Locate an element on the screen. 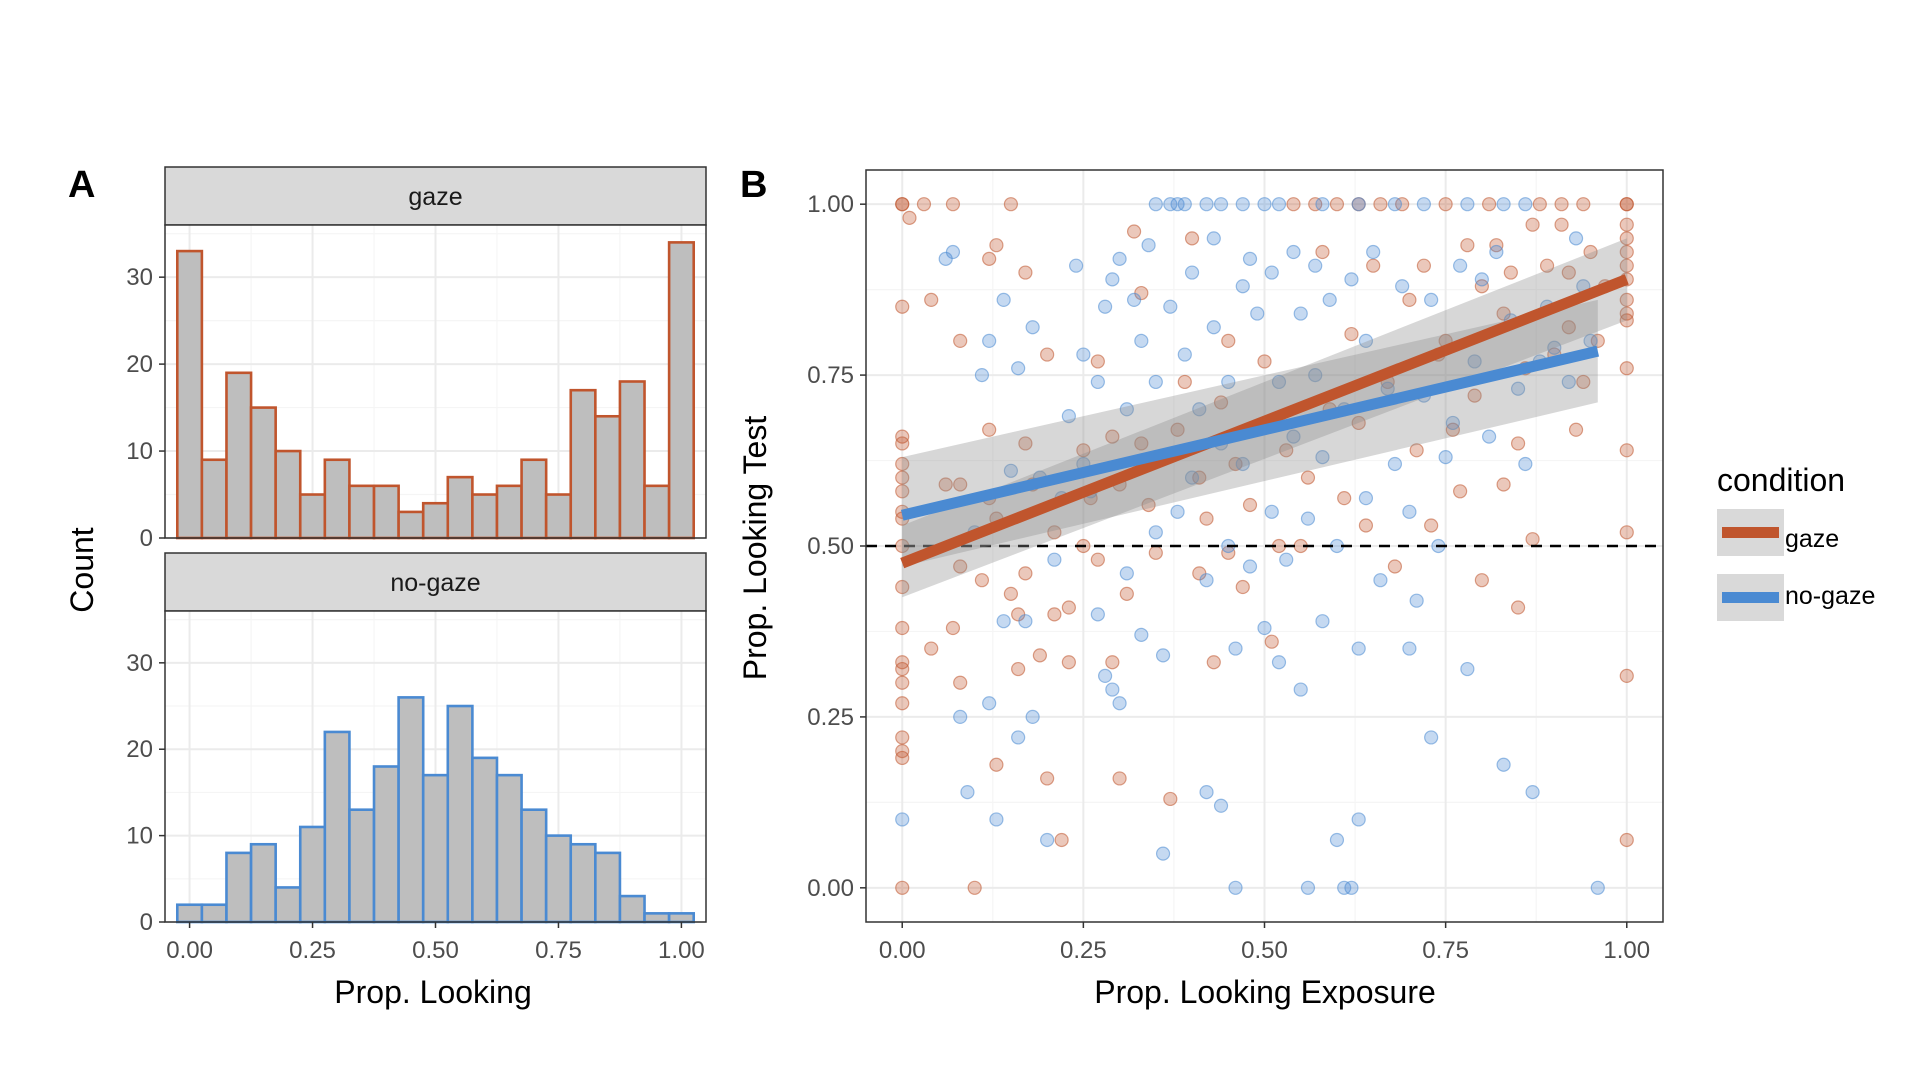 This screenshot has height=1080, width=1920. facet-no-gaze: no-gaze 0 10 20 30 is located at coordinates (416, 744).